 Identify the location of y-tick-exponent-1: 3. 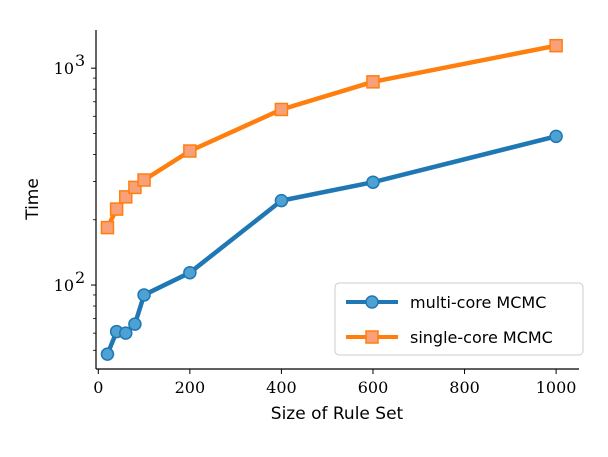
(80, 60).